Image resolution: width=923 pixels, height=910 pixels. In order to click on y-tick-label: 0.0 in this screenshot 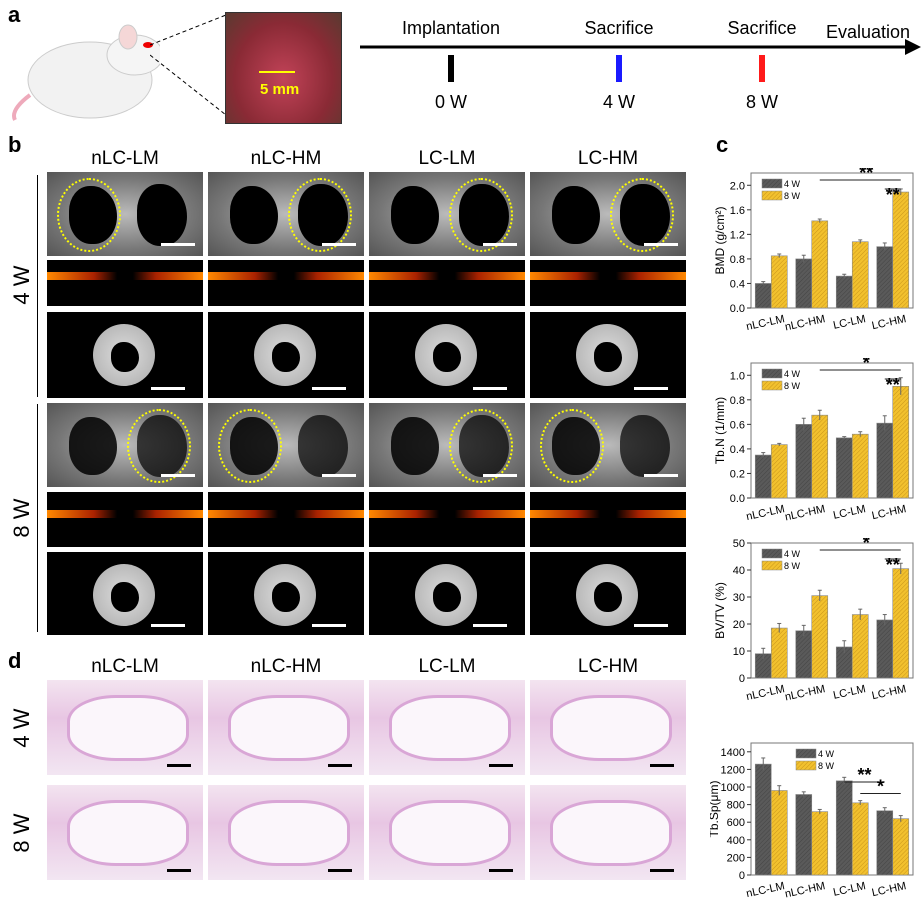, I will do `click(737, 309)`.